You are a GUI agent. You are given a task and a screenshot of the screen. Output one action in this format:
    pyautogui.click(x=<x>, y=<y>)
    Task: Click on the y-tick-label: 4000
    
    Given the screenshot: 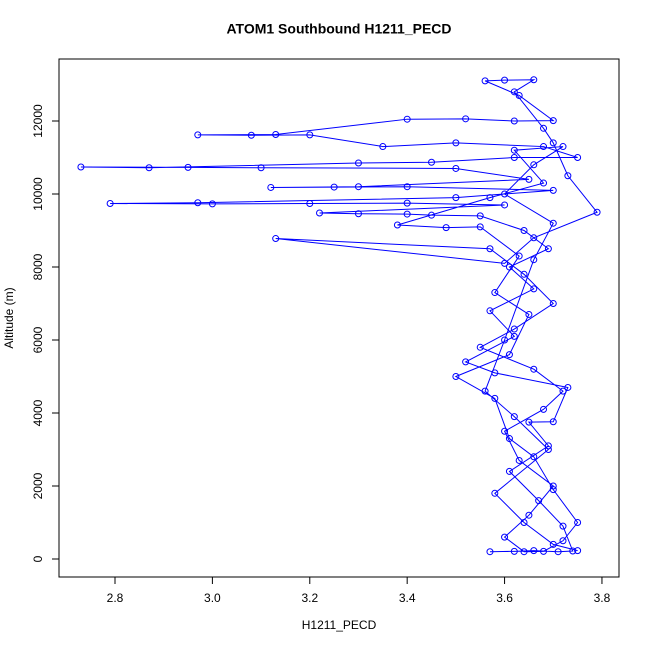 What is the action you would take?
    pyautogui.click(x=38, y=412)
    